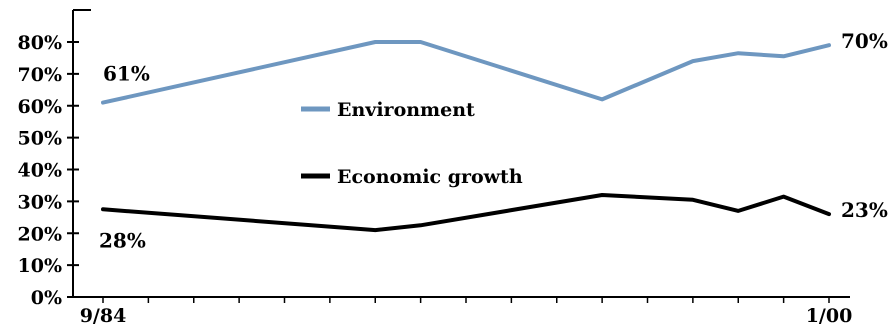 Image resolution: width=894 pixels, height=329 pixels. Describe the element at coordinates (103, 316) in the screenshot. I see `x-tick-label: 9/84` at that location.